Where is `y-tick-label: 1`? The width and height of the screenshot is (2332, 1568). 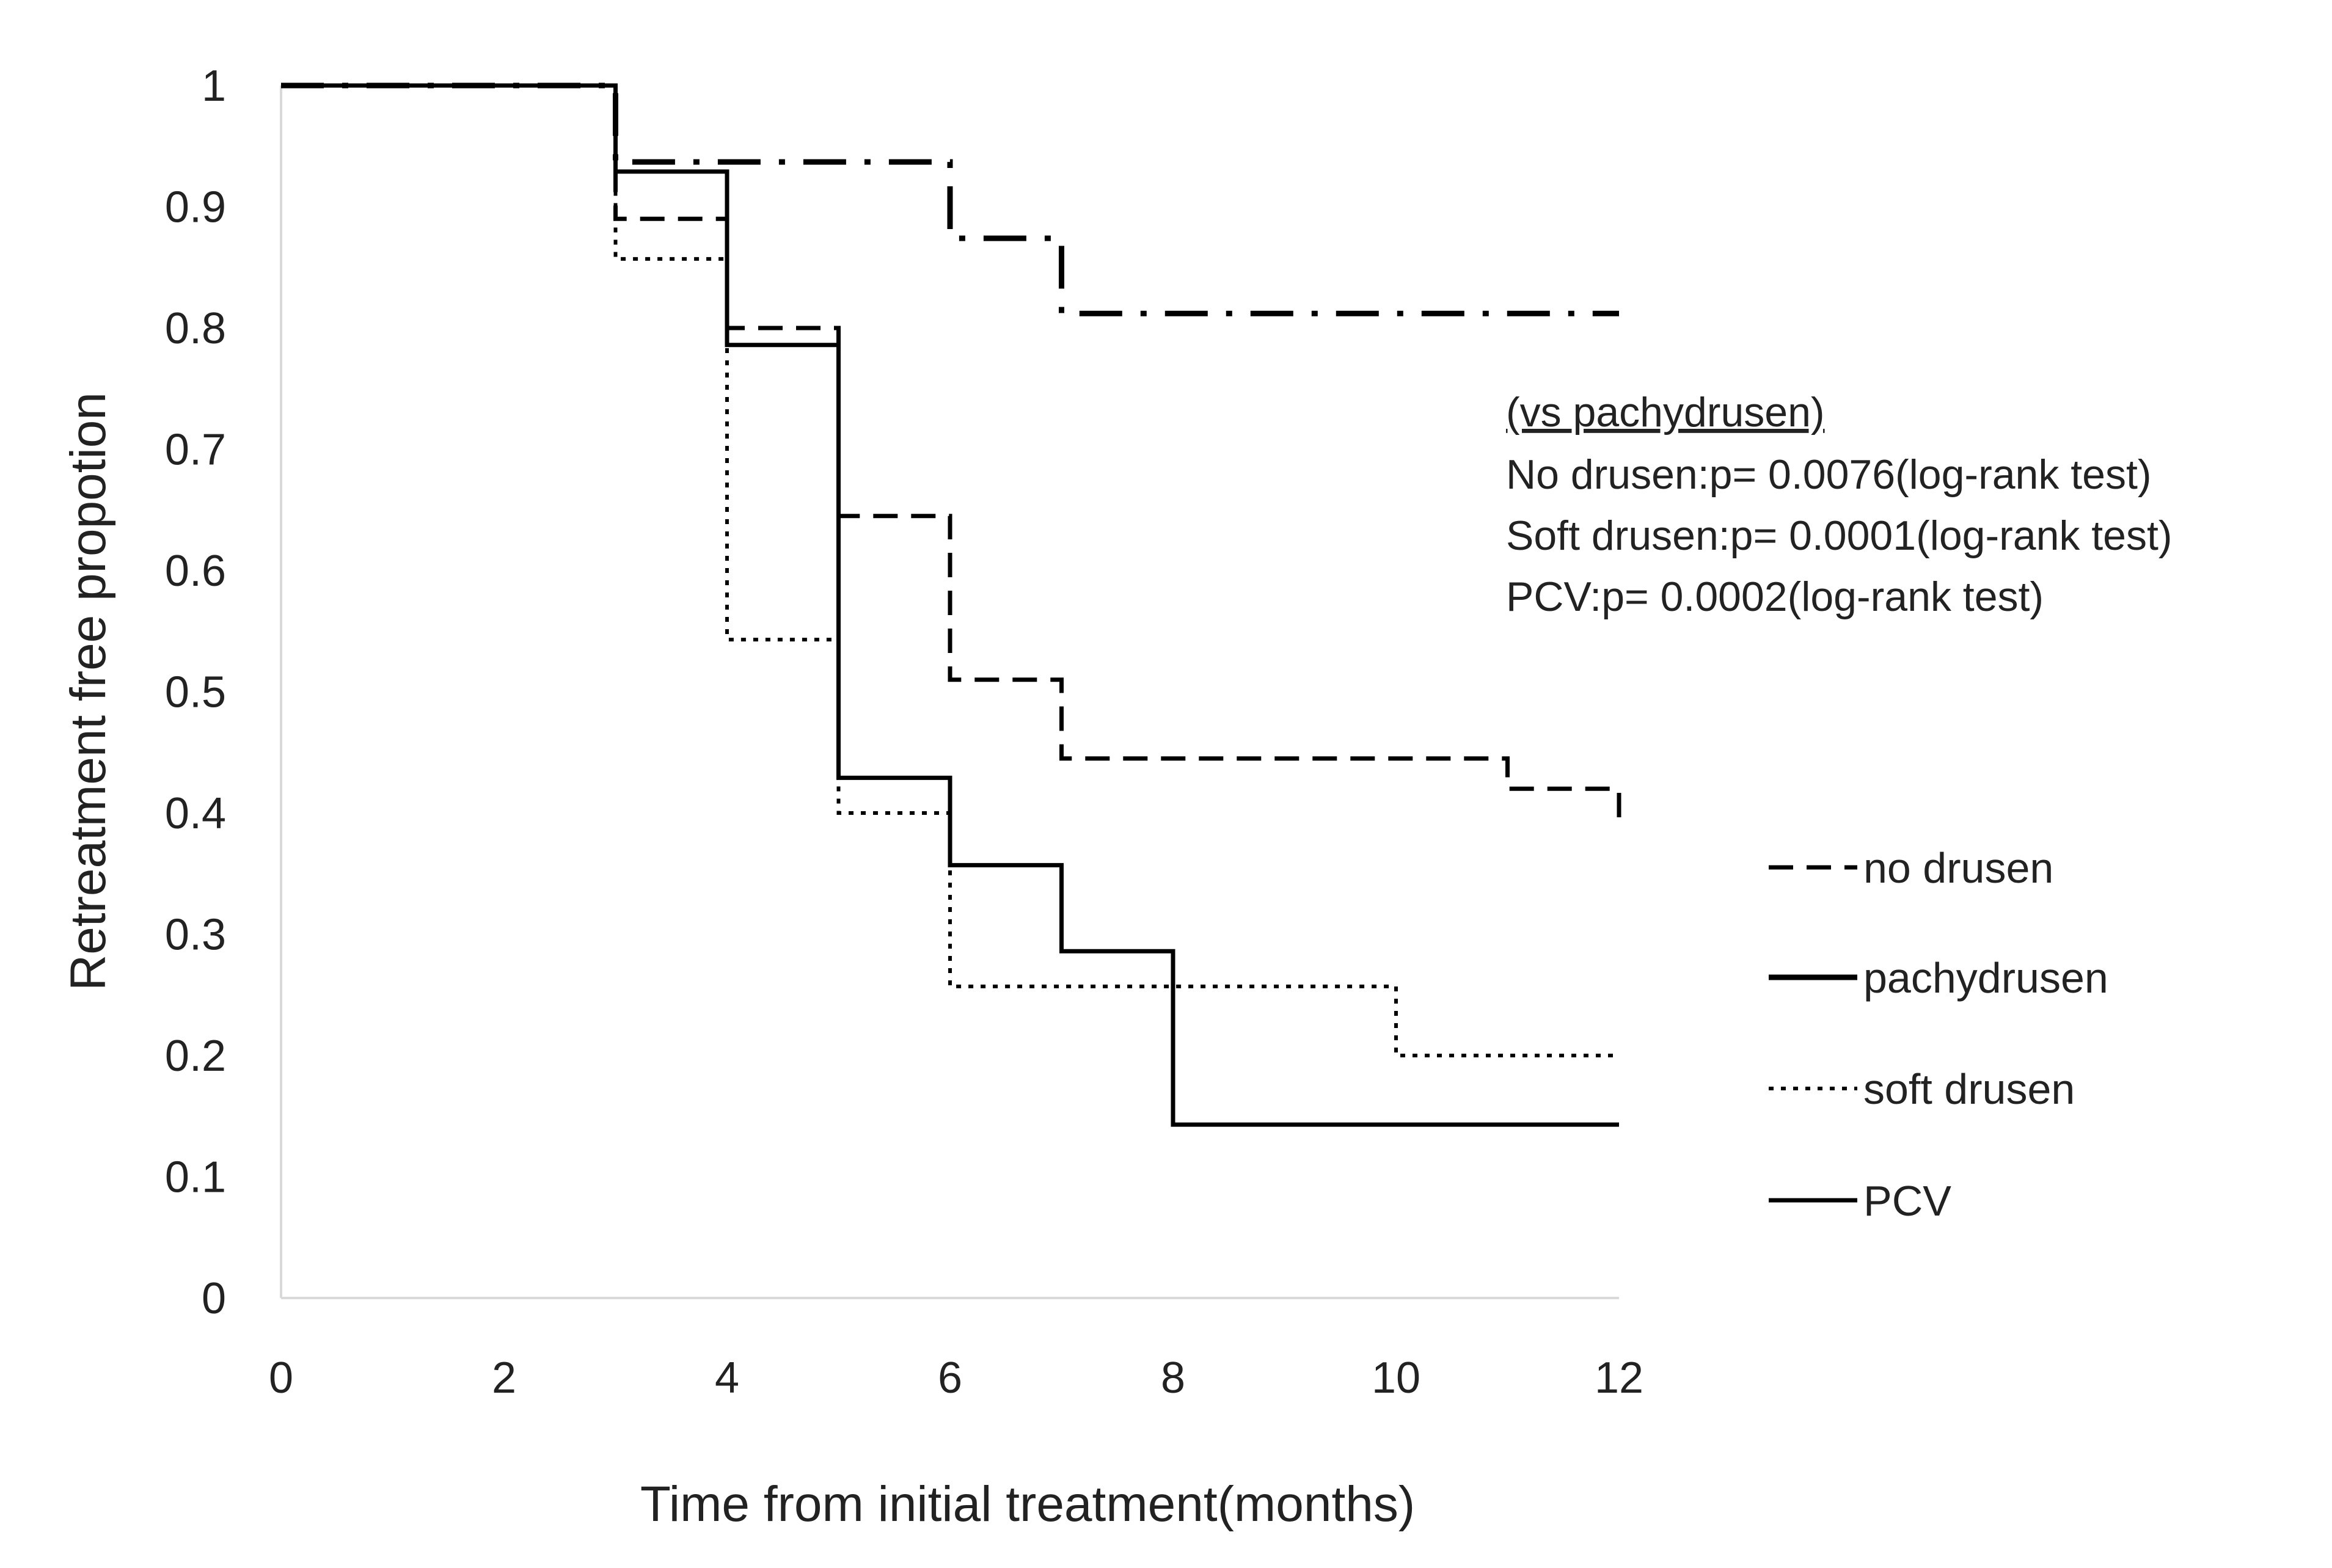 y-tick-label: 1 is located at coordinates (214, 86).